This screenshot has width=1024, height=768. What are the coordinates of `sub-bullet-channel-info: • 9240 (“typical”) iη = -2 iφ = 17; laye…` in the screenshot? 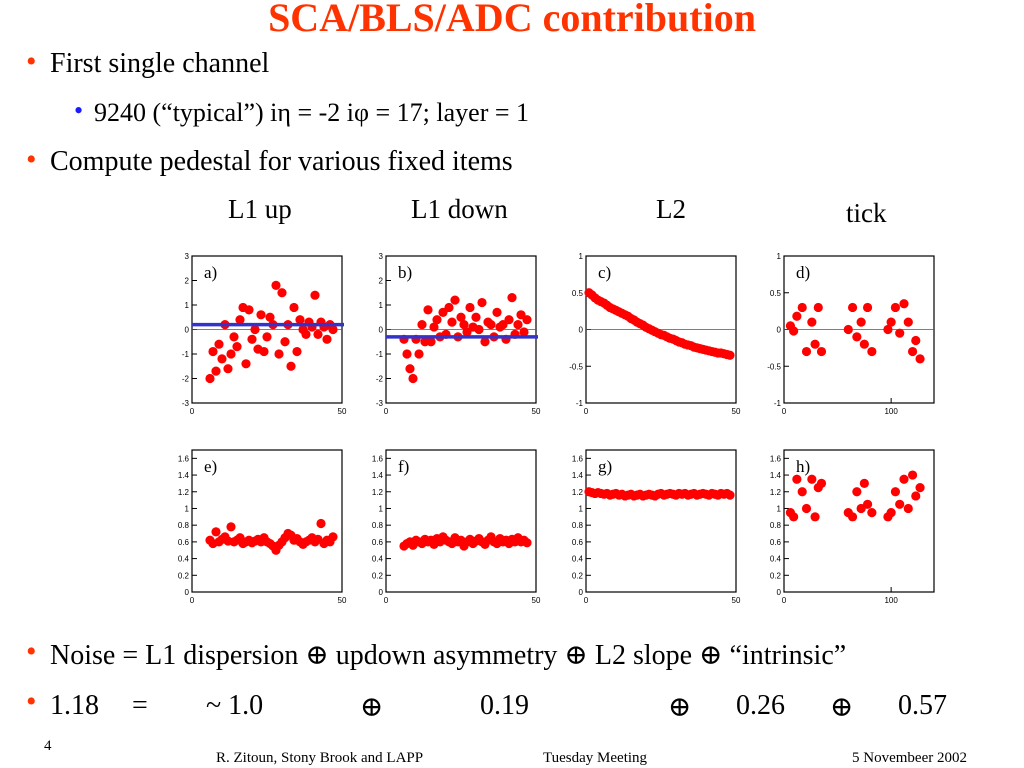 It's located at (301, 112).